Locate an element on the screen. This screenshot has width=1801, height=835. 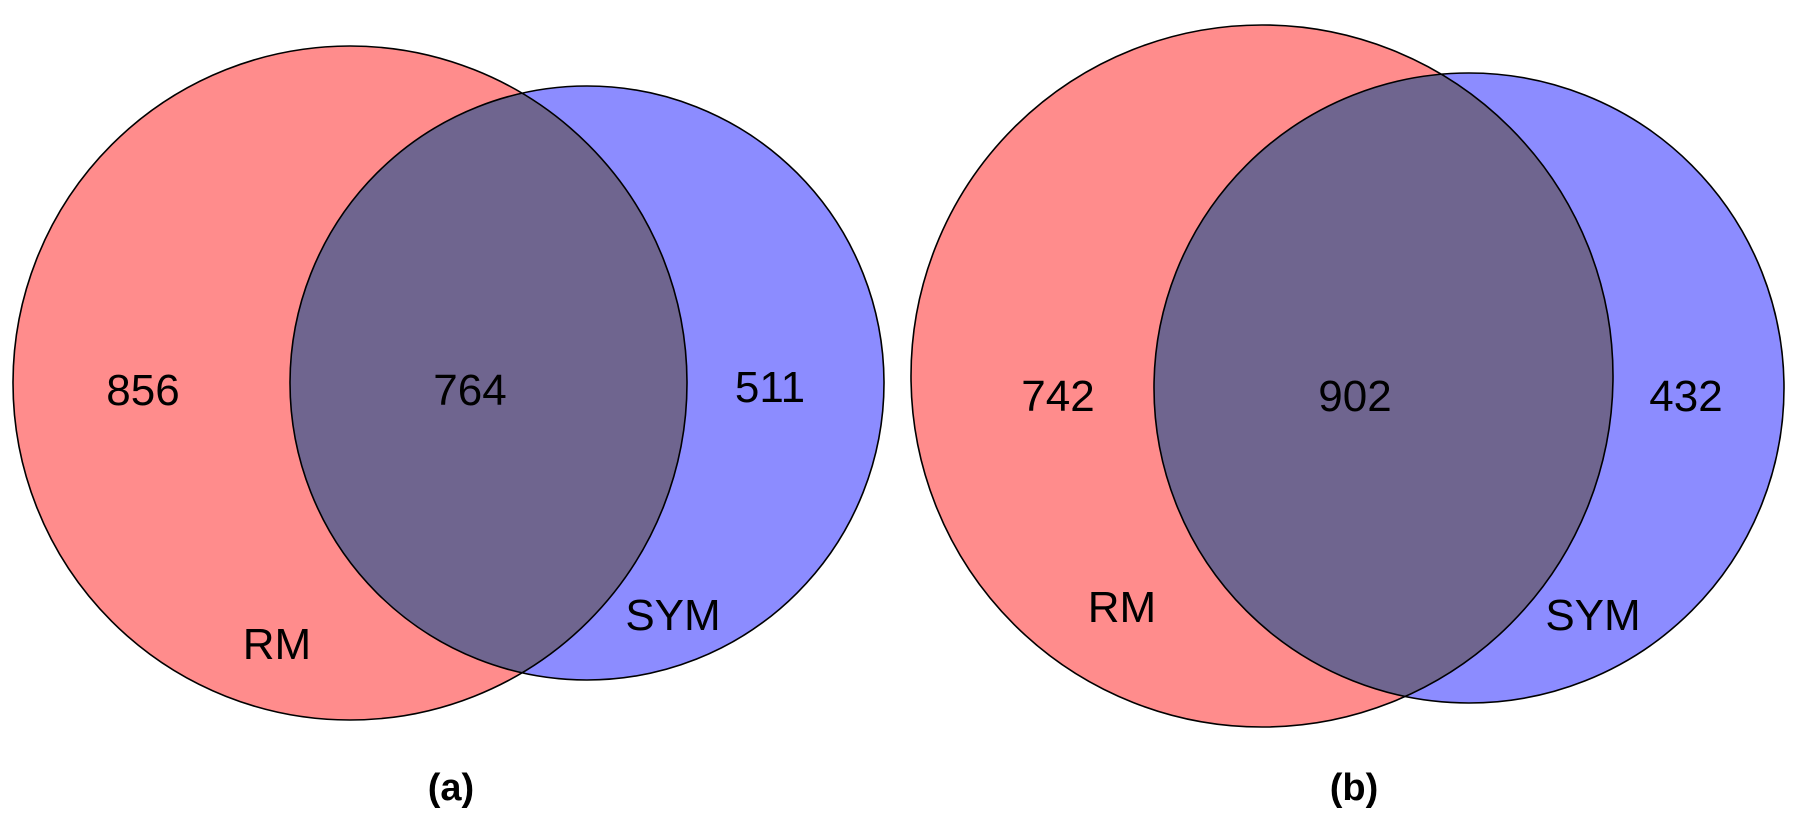
sym-only-count: 432 is located at coordinates (1685, 396).